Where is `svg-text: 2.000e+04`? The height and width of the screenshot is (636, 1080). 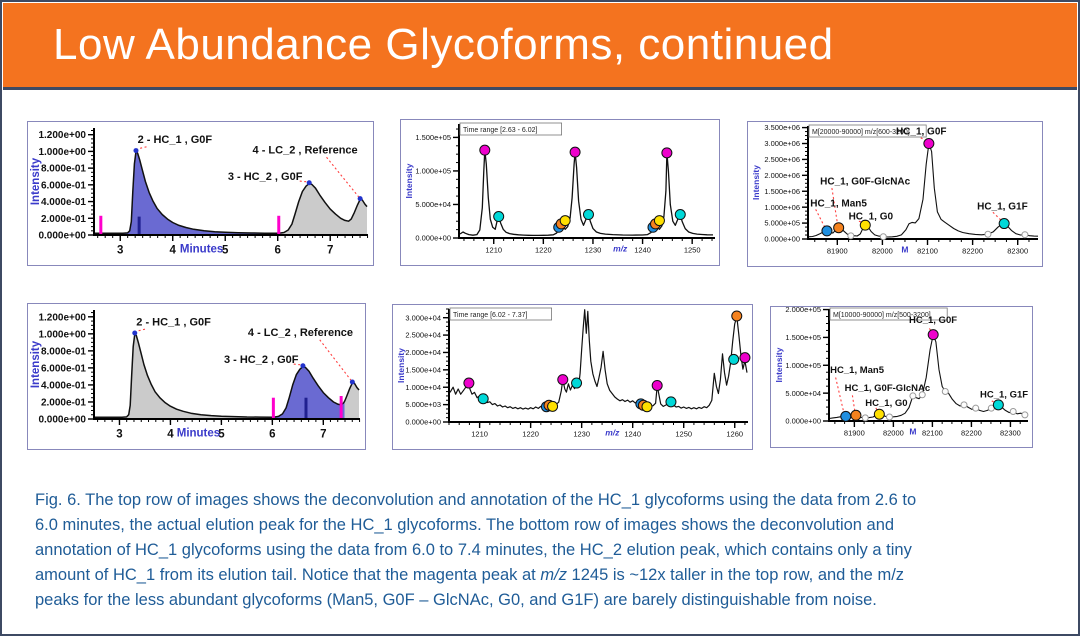
svg-text: 2.000e+04 is located at coordinates (423, 352).